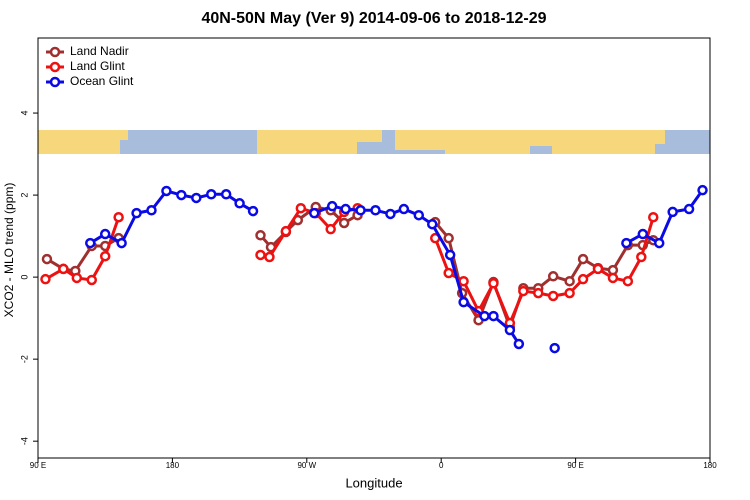 This screenshot has width=750, height=500. What do you see at coordinates (24, 359) in the screenshot?
I see `y-tick-label: -2` at bounding box center [24, 359].